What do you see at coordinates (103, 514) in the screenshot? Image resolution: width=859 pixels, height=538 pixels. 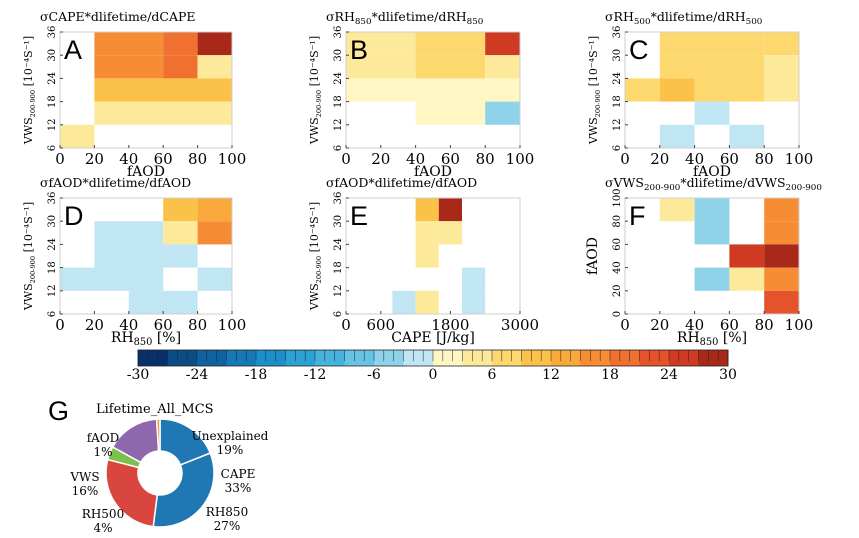 I see `pie-slice-label: RH500` at bounding box center [103, 514].